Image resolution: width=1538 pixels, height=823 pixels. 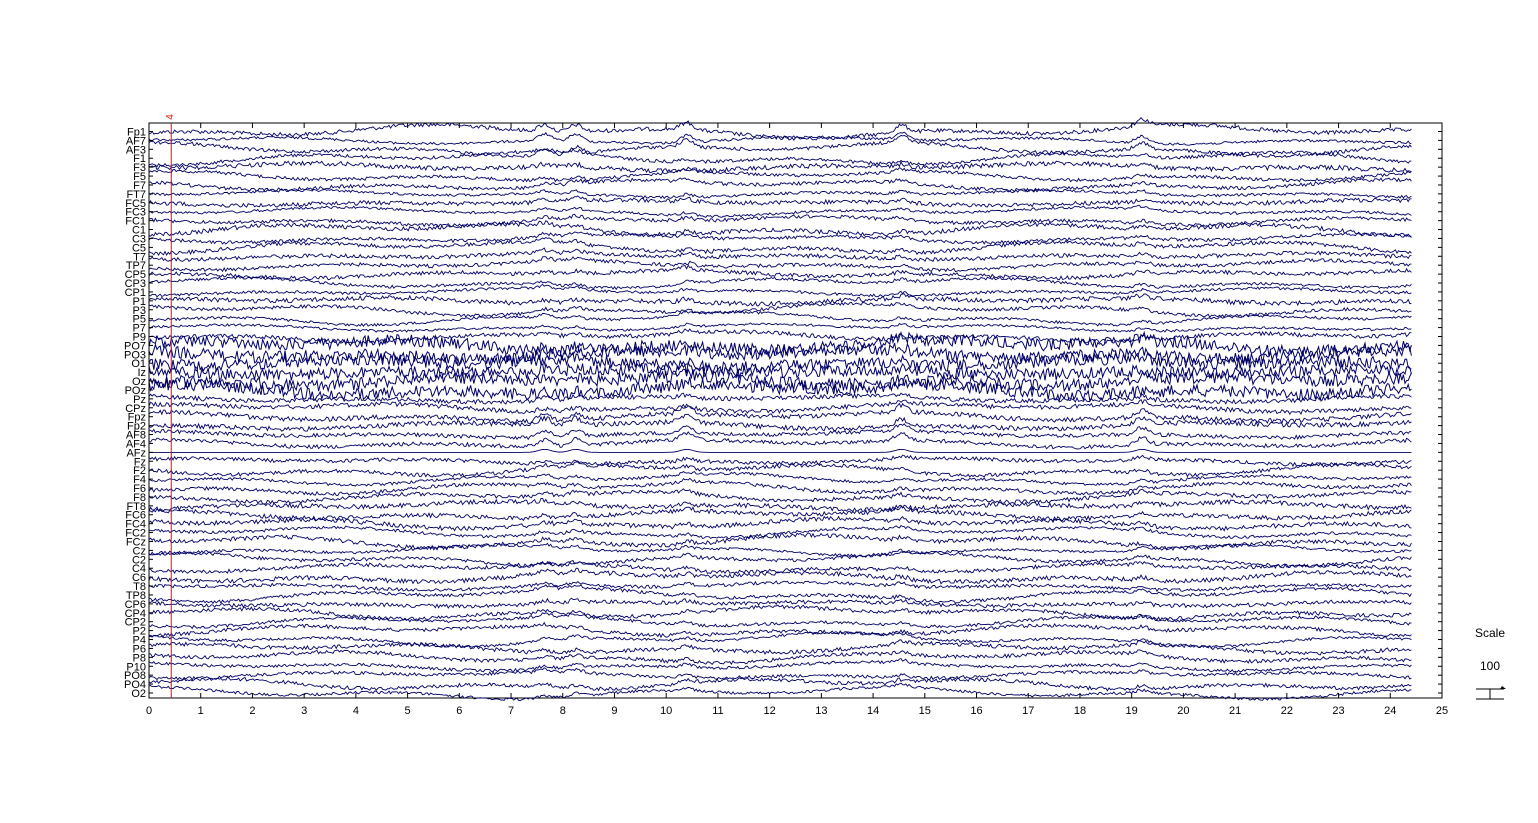 What do you see at coordinates (873, 711) in the screenshot?
I see `x-tick-label-14: 14` at bounding box center [873, 711].